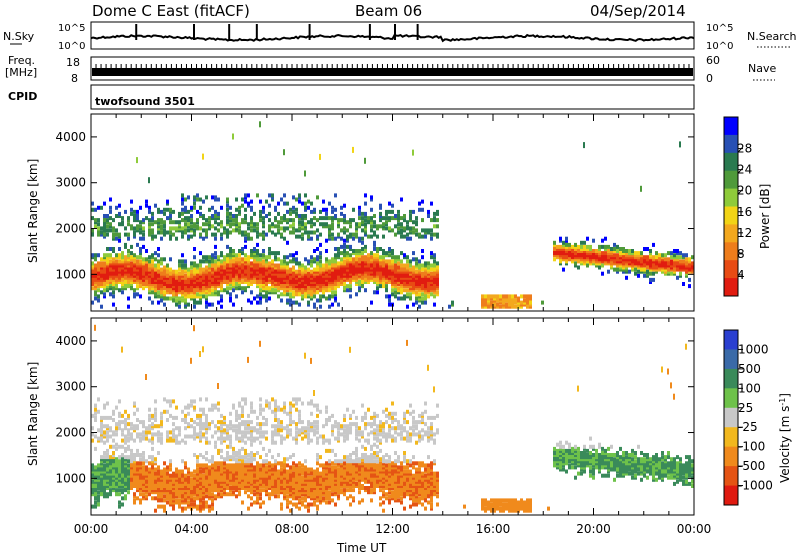 The image size is (800, 558). Describe the element at coordinates (70, 229) in the screenshot. I see `ytick-label: 2000` at that location.